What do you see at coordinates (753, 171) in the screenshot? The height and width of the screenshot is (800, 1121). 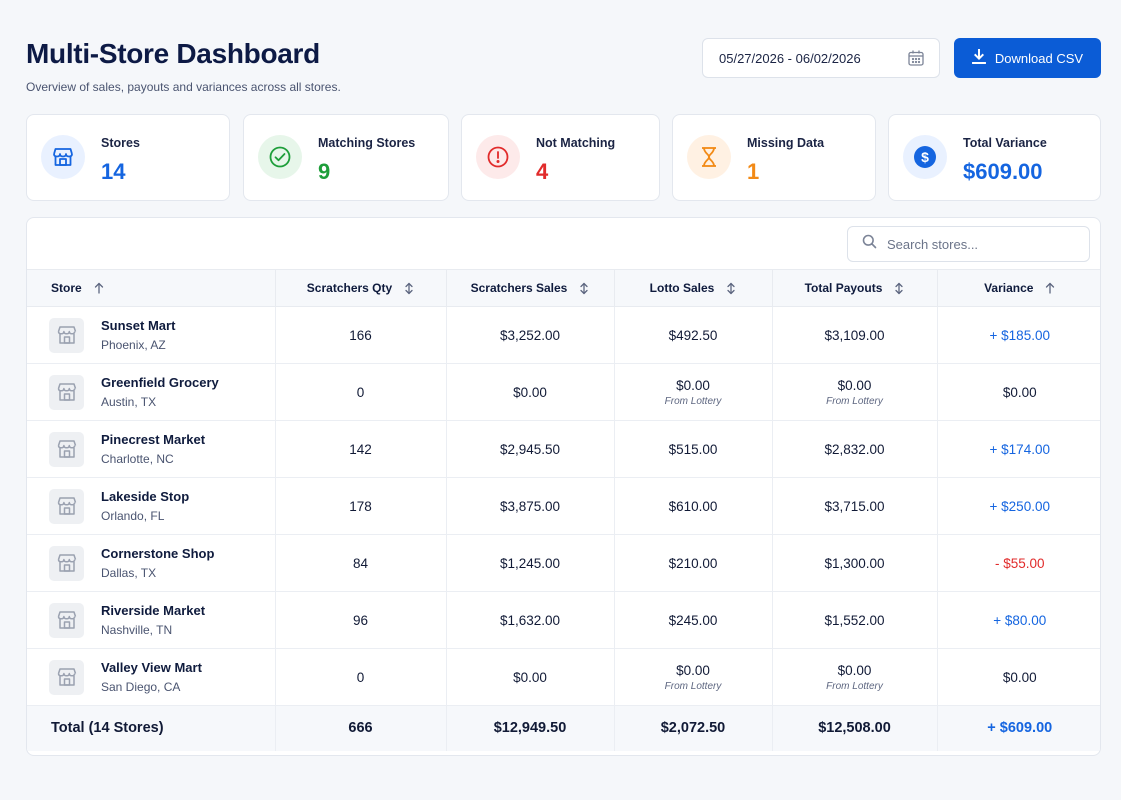 I see `stat-value: 1` at bounding box center [753, 171].